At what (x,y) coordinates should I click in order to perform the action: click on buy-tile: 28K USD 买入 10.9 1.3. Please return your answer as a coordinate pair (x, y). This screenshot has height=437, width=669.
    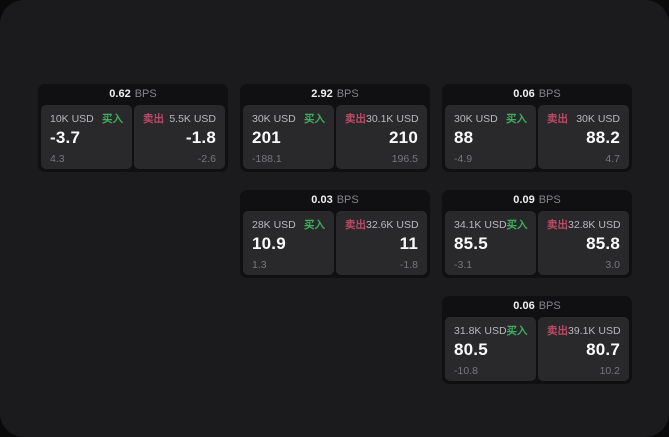
    Looking at the image, I should click on (288, 243).